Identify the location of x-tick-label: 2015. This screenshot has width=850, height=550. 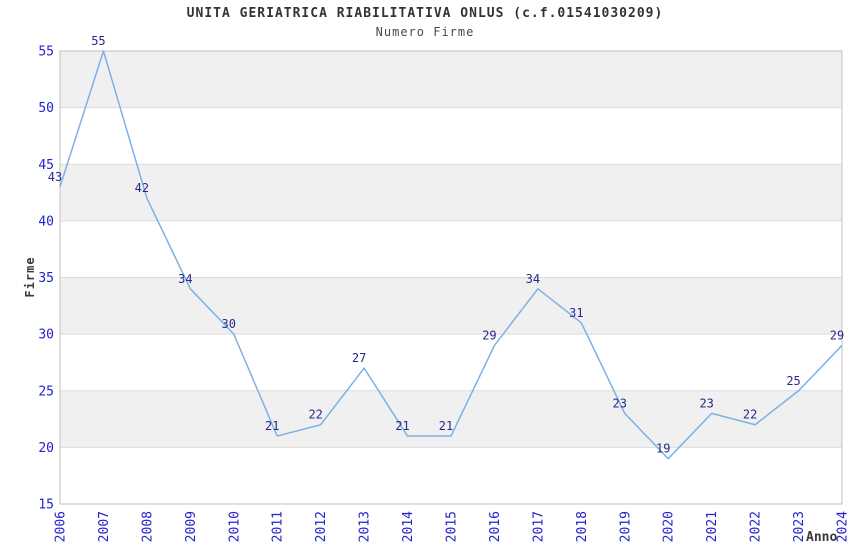
(452, 526).